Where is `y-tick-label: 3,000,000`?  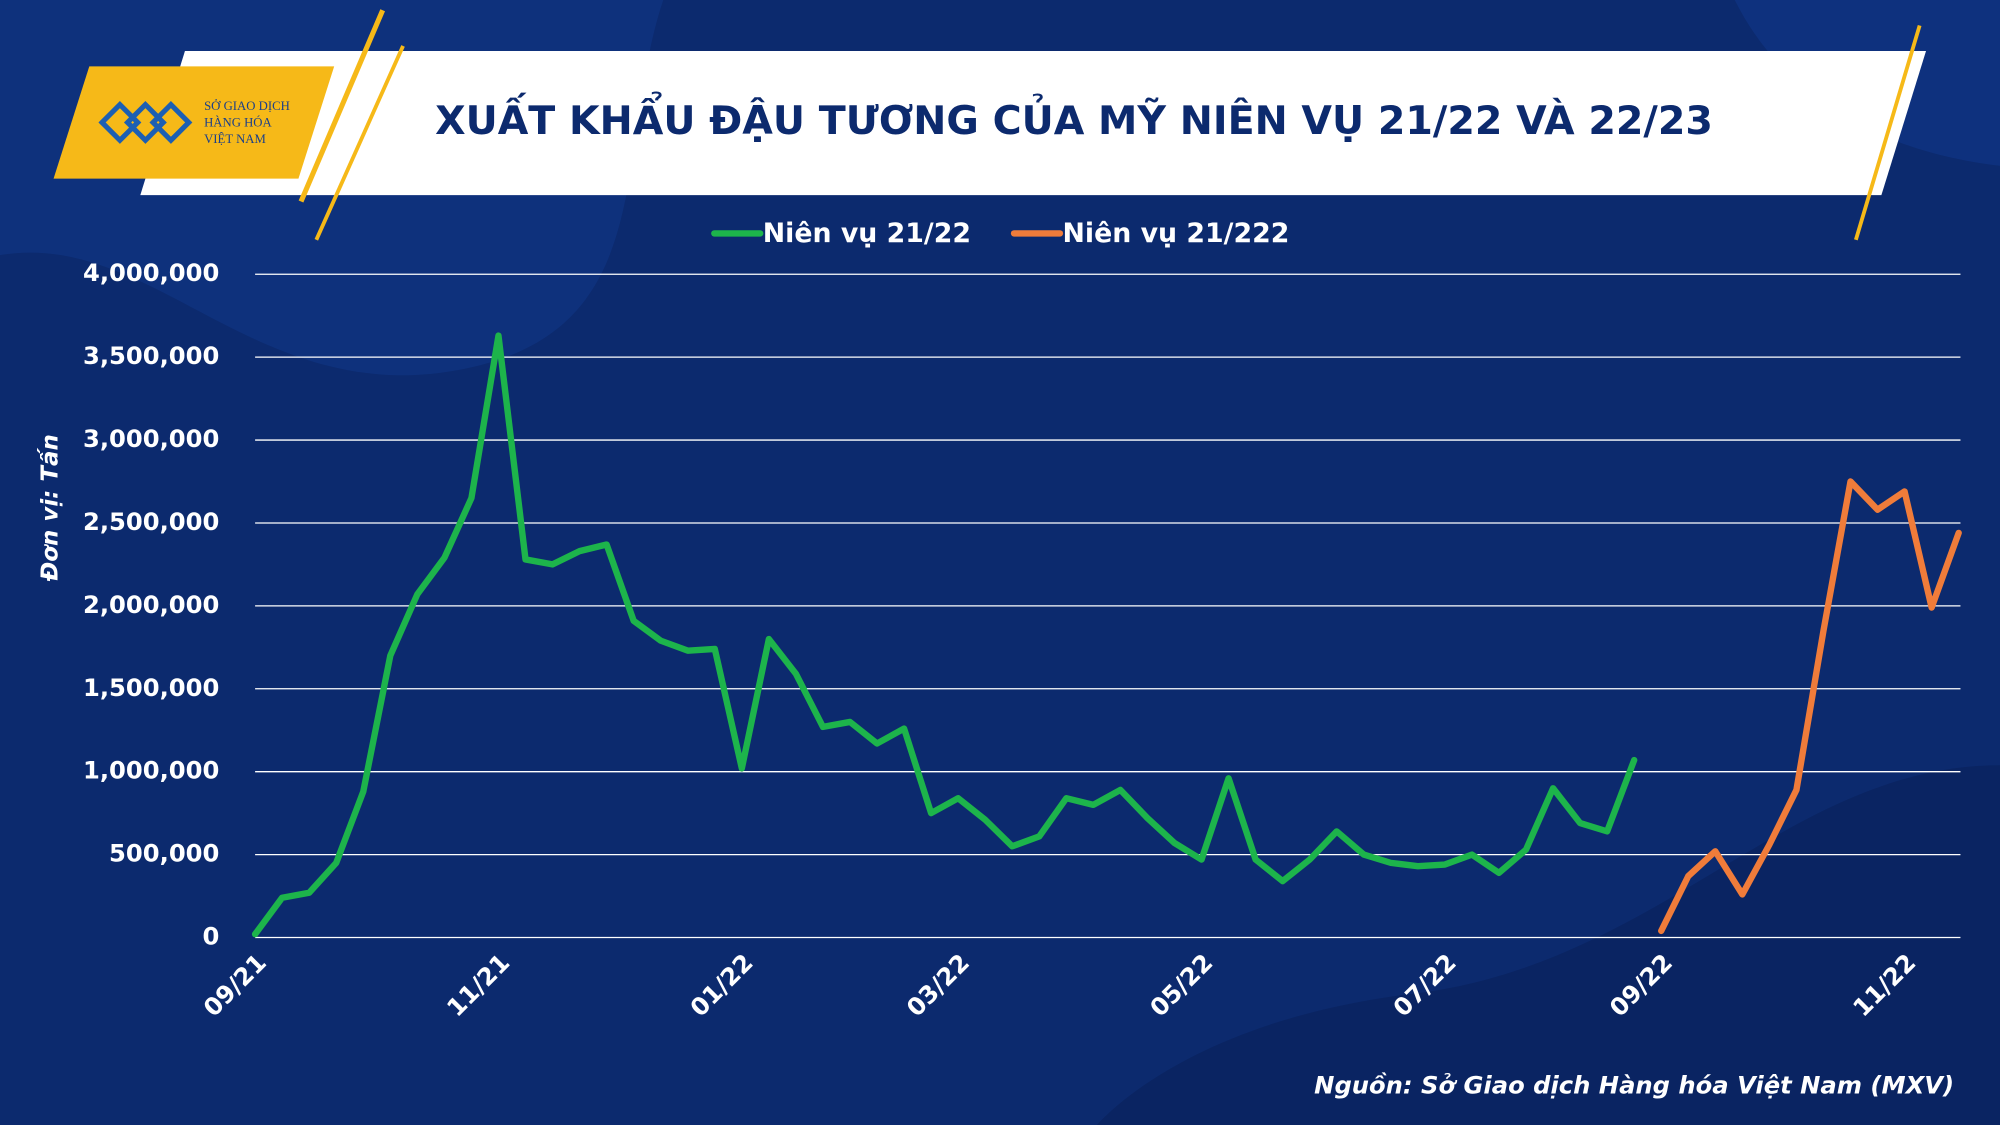
y-tick-label: 3,000,000 is located at coordinates (151, 439).